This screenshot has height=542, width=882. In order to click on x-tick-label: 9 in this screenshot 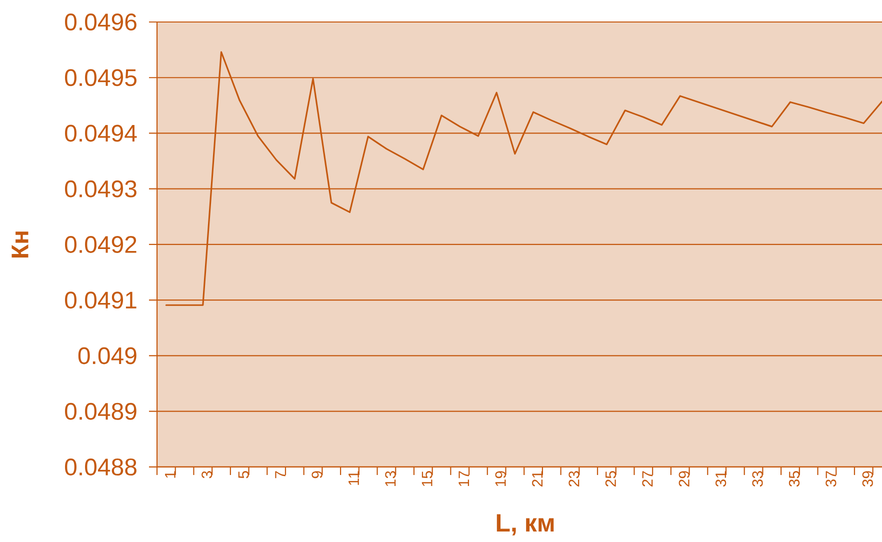, I will do `click(317, 474)`.